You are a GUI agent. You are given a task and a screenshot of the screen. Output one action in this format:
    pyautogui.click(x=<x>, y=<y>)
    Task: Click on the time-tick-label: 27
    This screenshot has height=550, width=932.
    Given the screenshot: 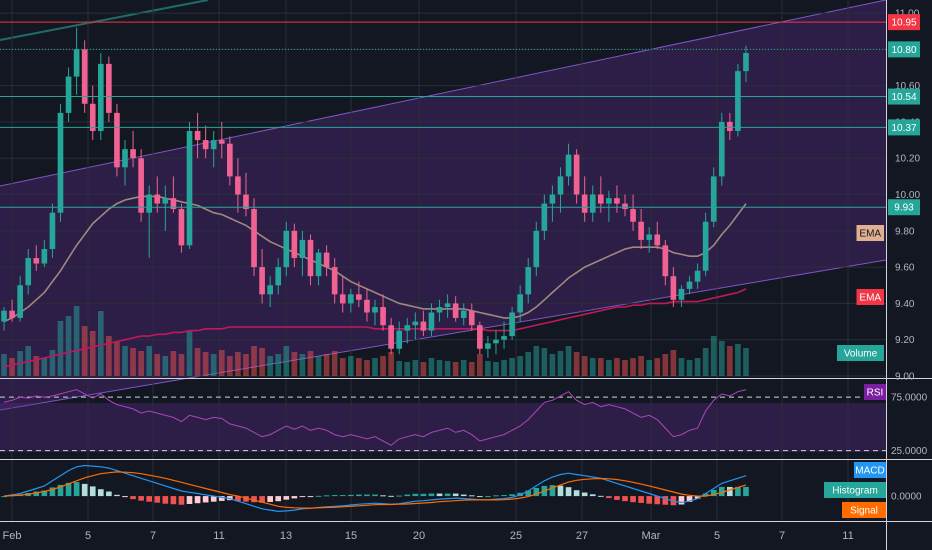 What is the action you would take?
    pyautogui.click(x=582, y=536)
    